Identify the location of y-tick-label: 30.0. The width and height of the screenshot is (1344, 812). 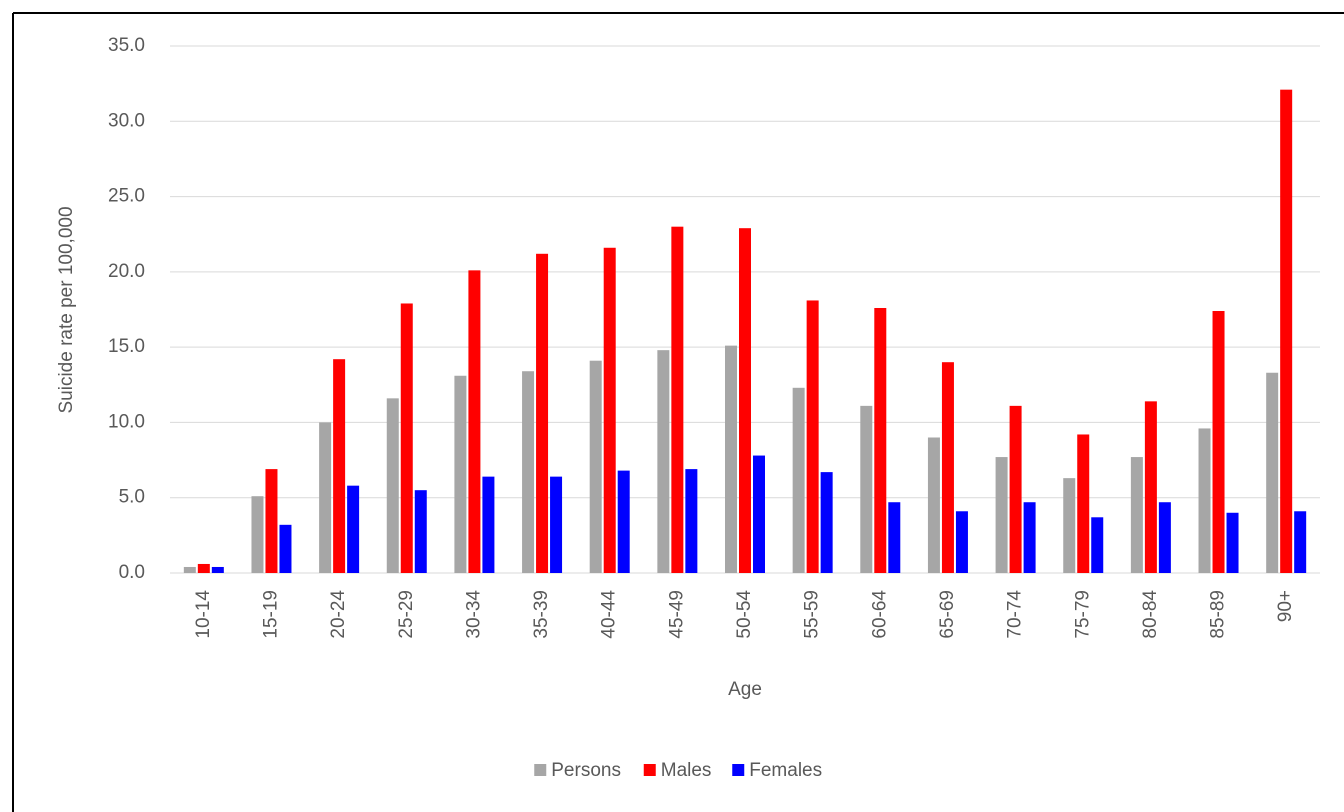
(126, 120).